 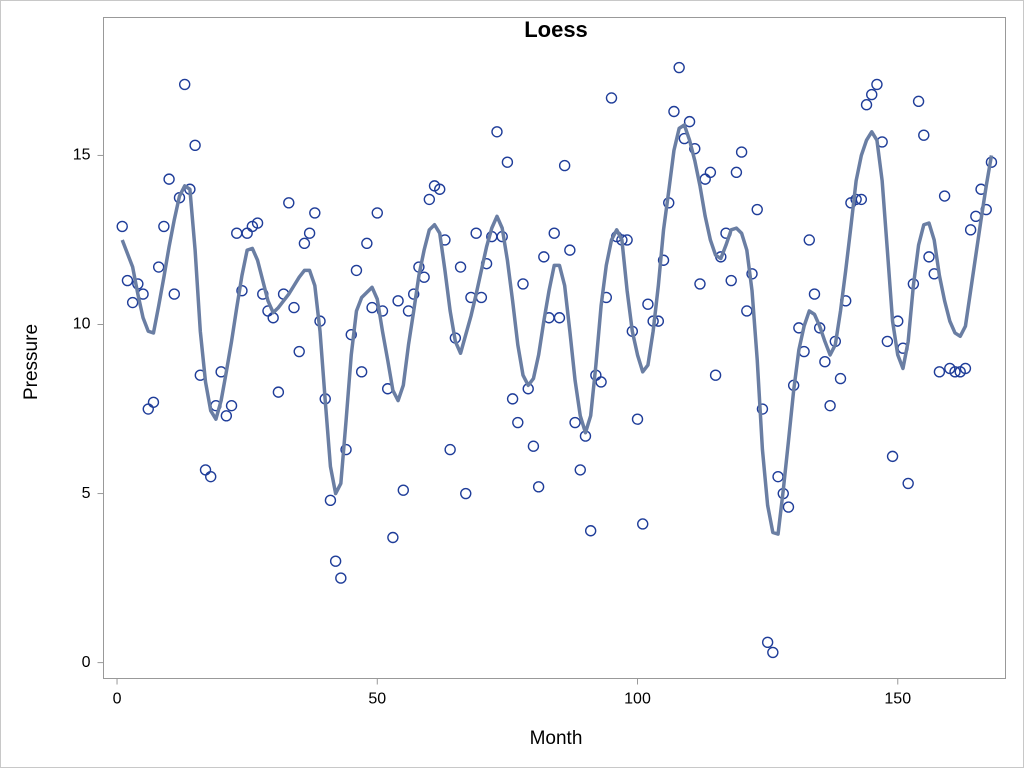 I want to click on x-tick-label: 100, so click(x=637, y=699).